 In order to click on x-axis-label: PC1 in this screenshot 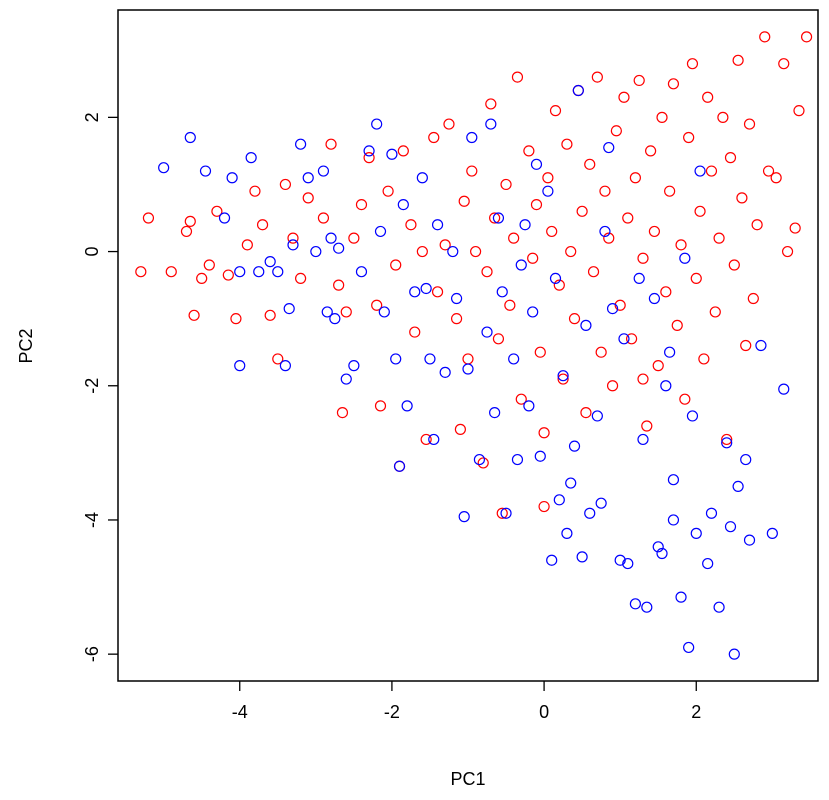, I will do `click(467, 779)`.